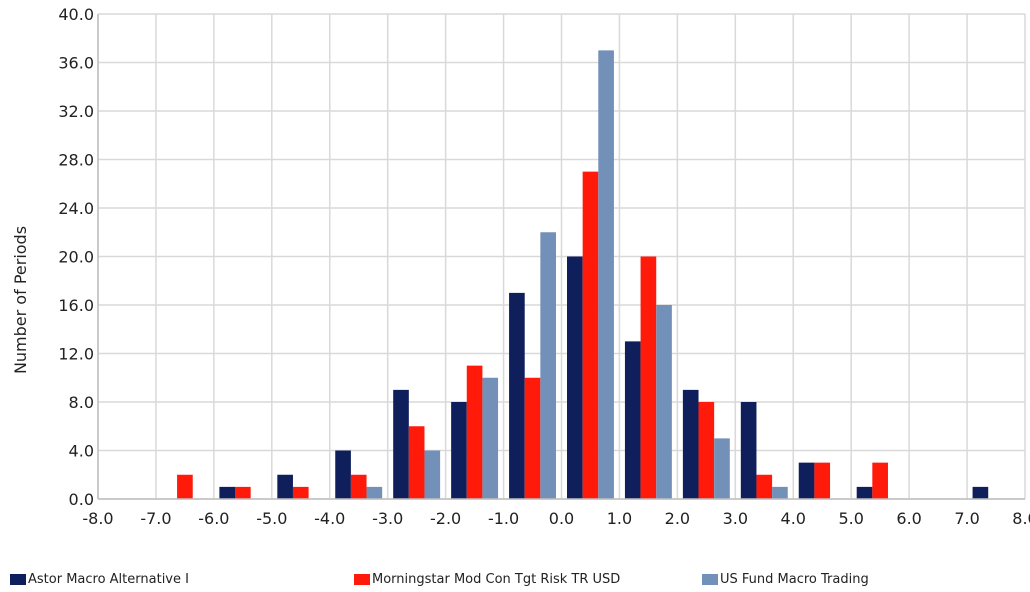  Describe the element at coordinates (561, 518) in the screenshot. I see `x-tick-label: 0.0` at that location.